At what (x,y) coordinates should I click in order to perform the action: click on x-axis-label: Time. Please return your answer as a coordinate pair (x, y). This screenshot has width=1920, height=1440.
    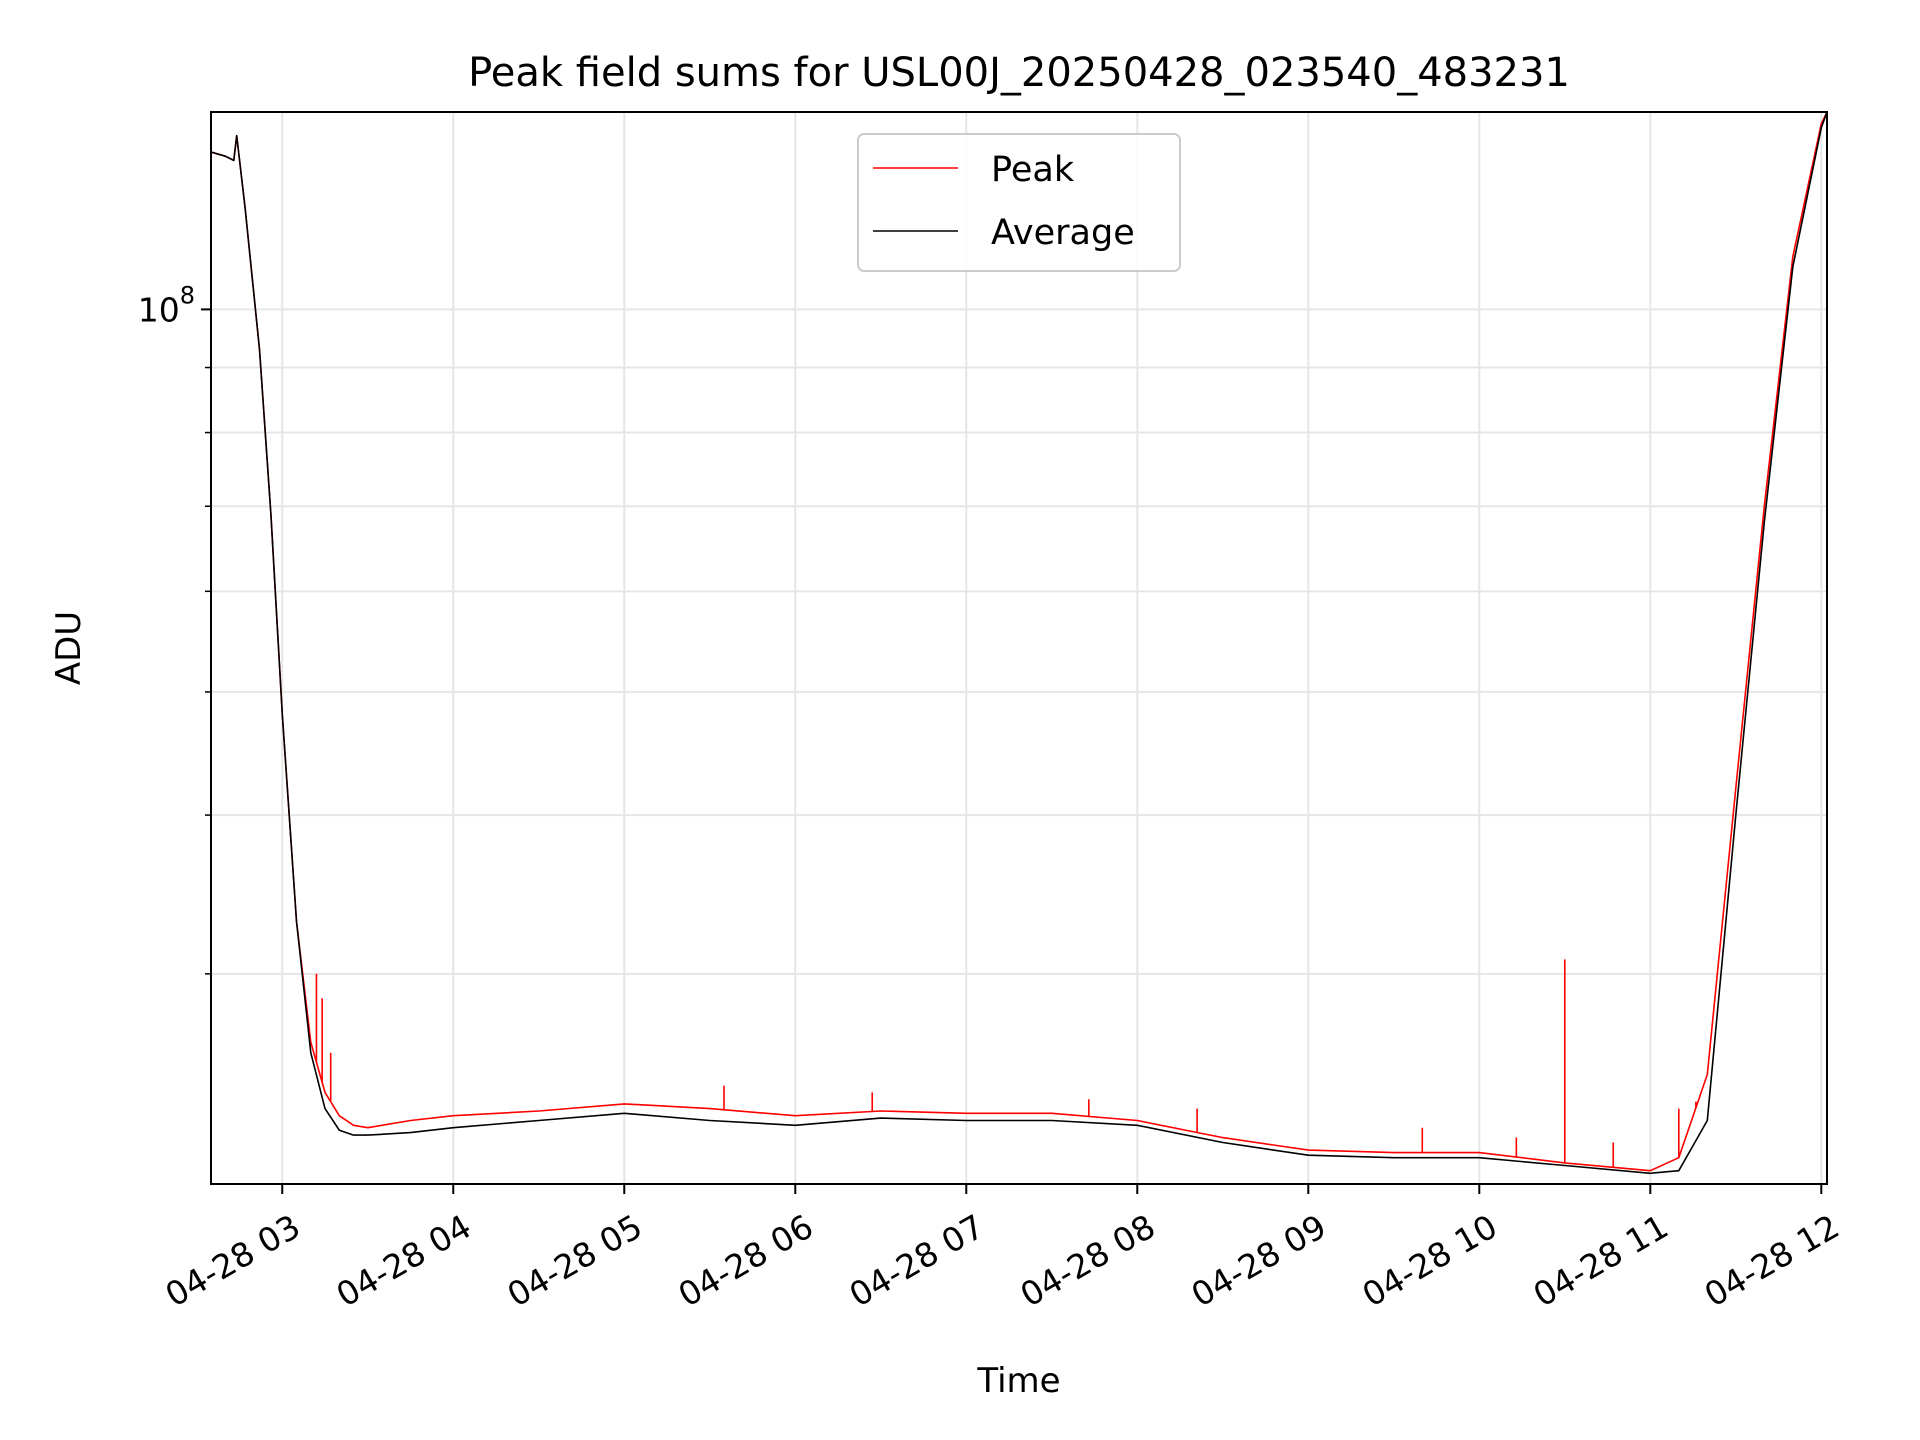
    Looking at the image, I should click on (1018, 1381).